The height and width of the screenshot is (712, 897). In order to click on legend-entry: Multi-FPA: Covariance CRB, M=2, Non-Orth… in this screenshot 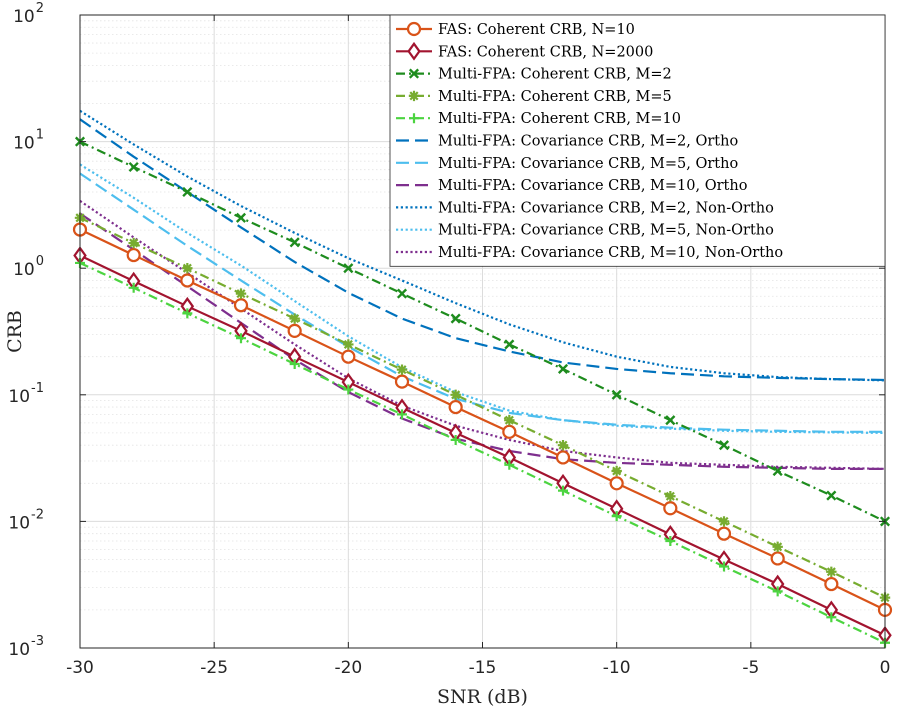, I will do `click(585, 208)`.